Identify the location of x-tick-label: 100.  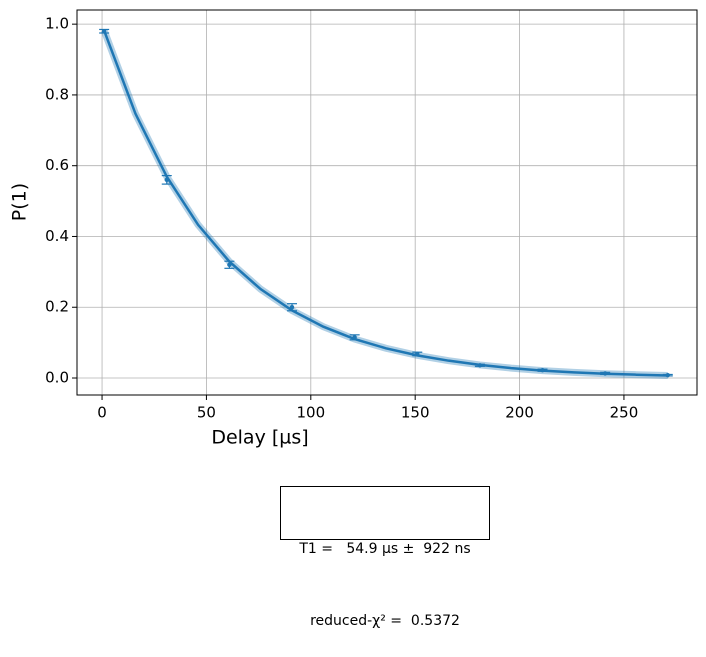
(310, 413).